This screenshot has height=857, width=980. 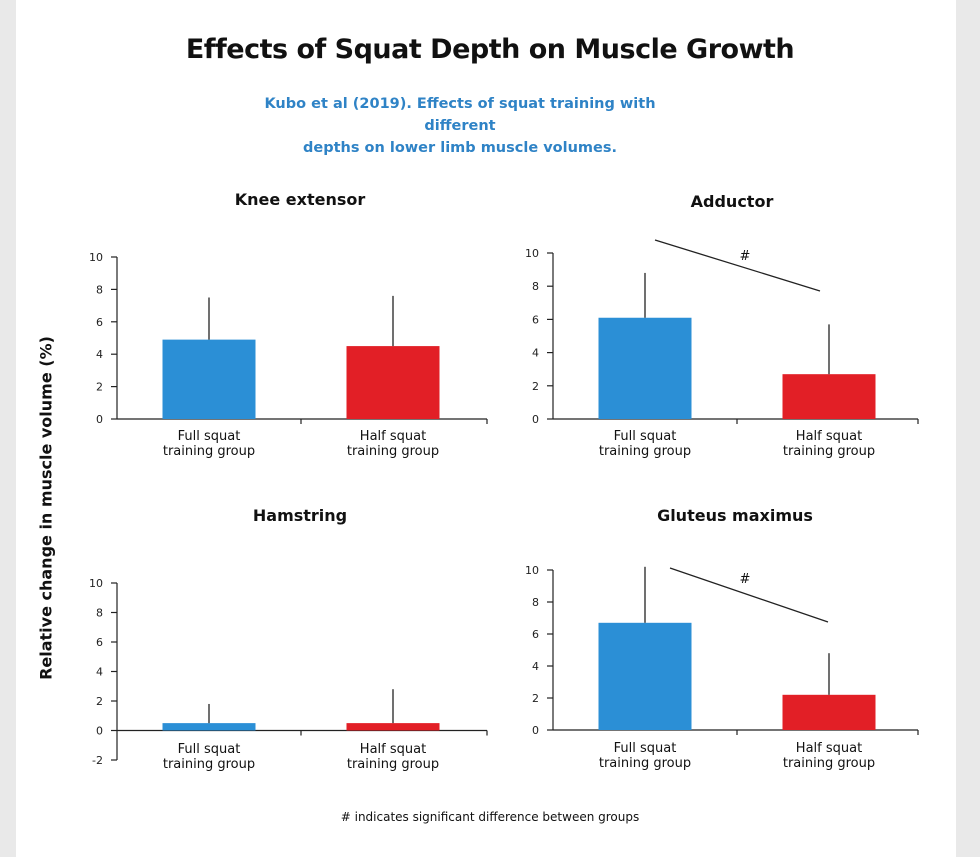 What do you see at coordinates (300, 515) in the screenshot?
I see `chart-title: Hamstring` at bounding box center [300, 515].